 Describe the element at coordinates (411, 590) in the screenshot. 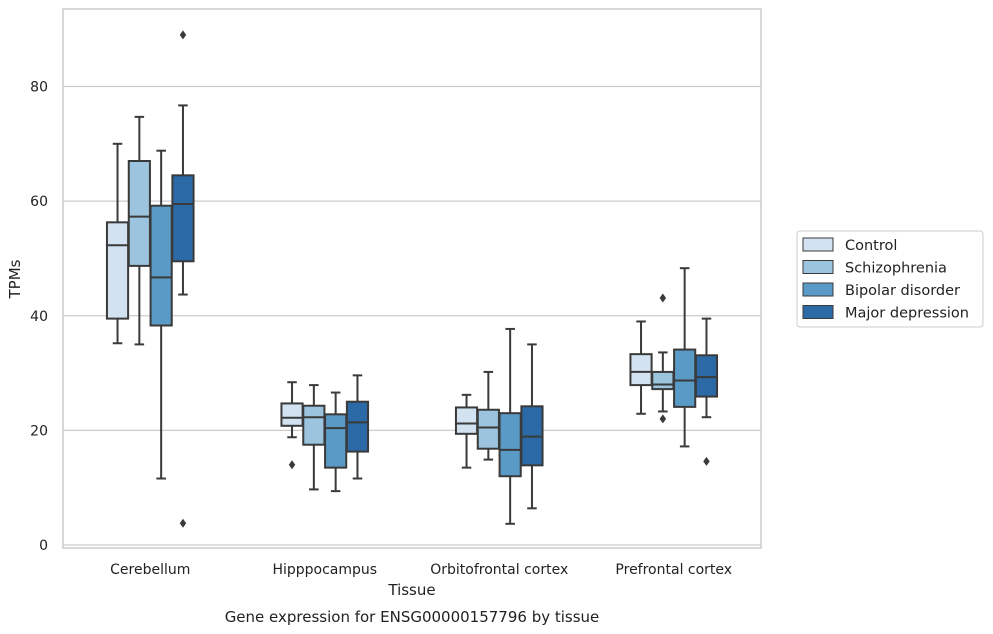

I see `x-axis-label: Tissue` at that location.